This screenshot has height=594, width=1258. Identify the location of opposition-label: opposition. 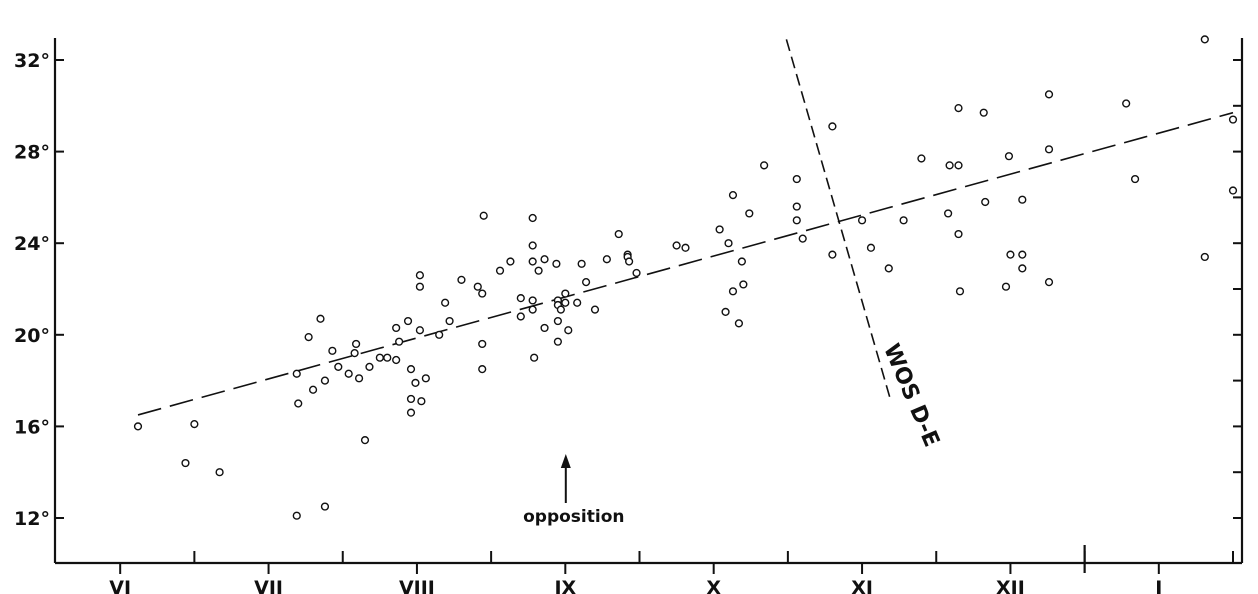
(573, 517).